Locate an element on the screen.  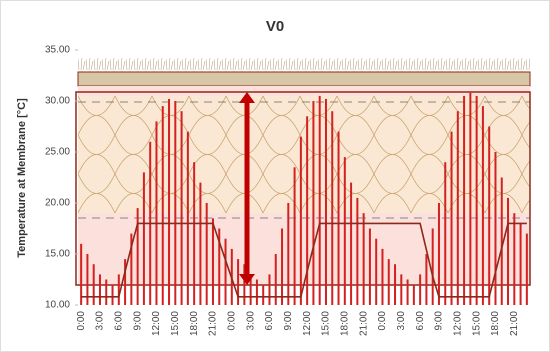
y-tick-label: 25.00 is located at coordinates (57, 152).